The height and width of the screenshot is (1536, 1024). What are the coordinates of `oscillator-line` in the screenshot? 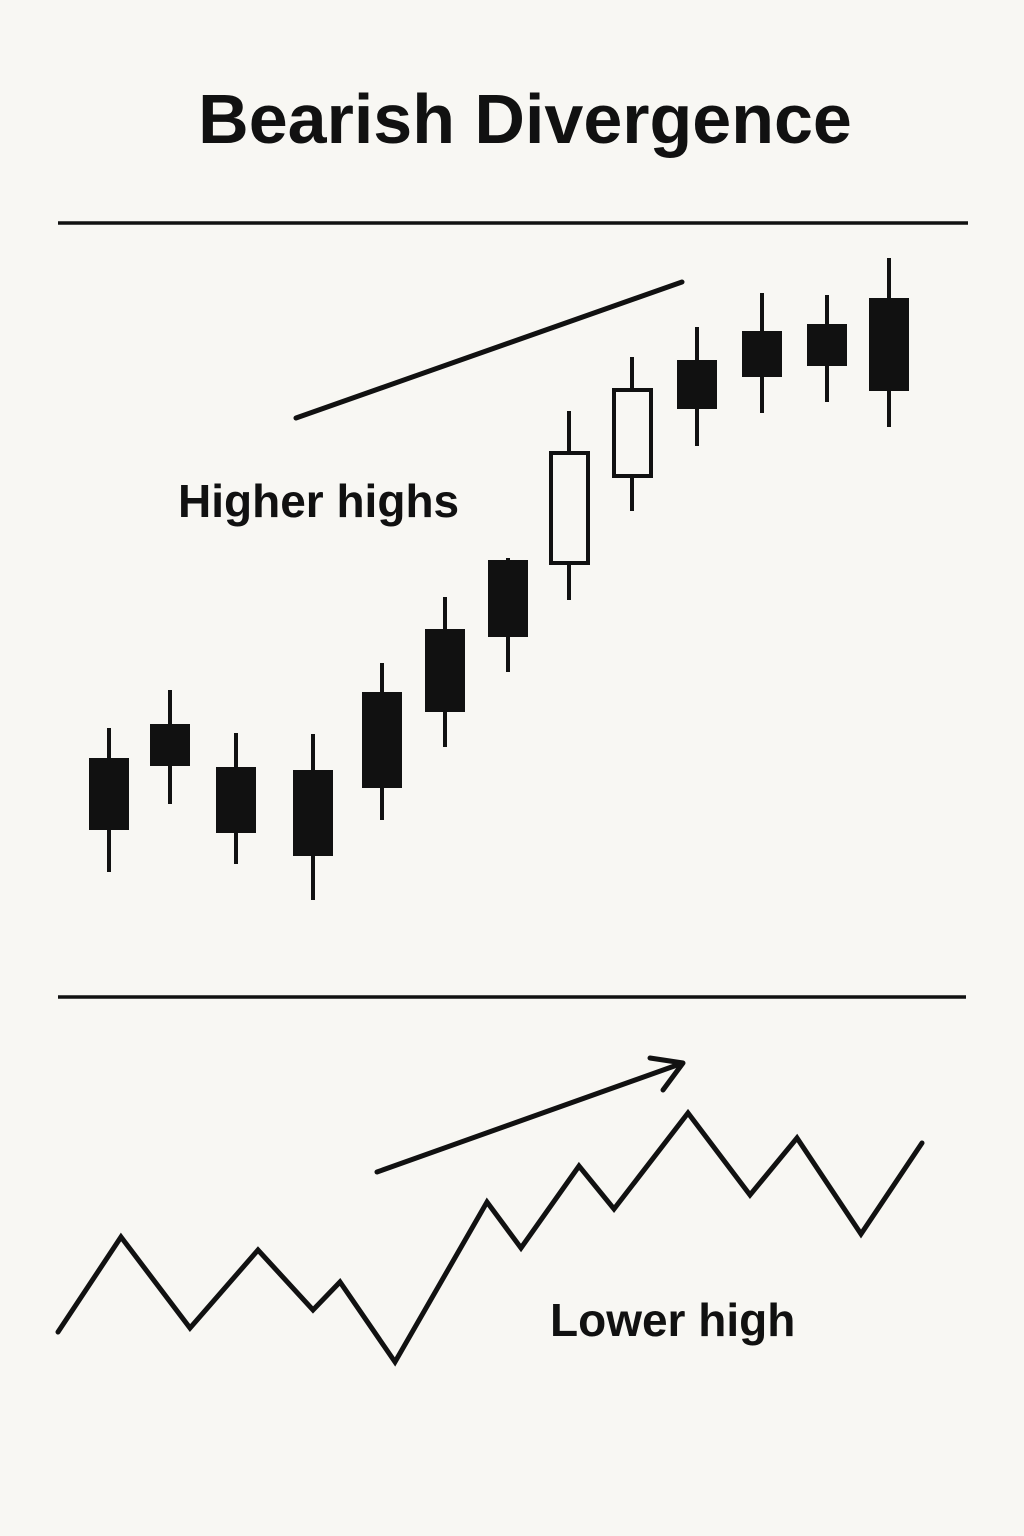 It's located at (490, 1237).